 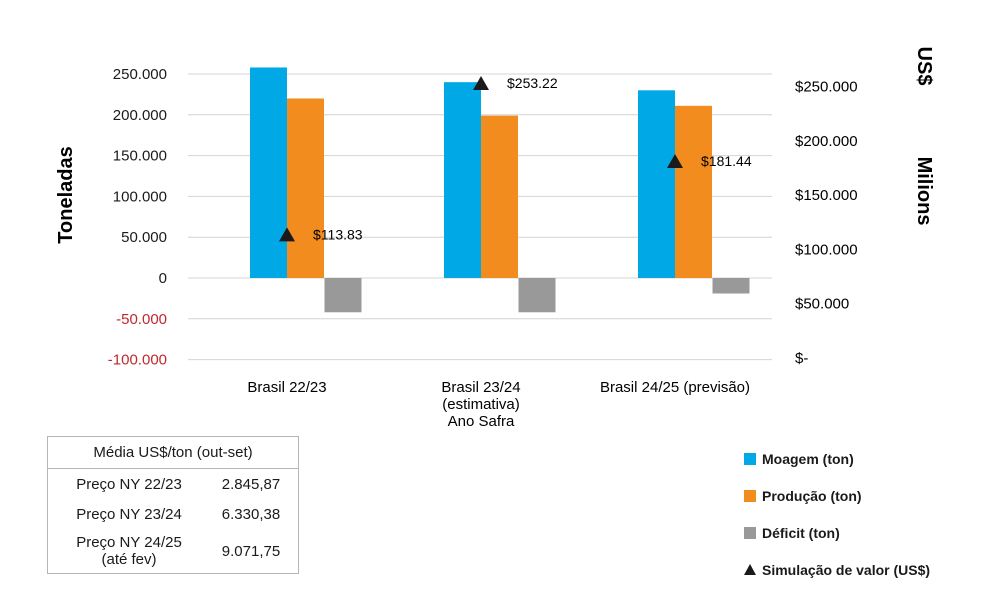 I want to click on legend-item-producao: Produção (ton), so click(x=837, y=495).